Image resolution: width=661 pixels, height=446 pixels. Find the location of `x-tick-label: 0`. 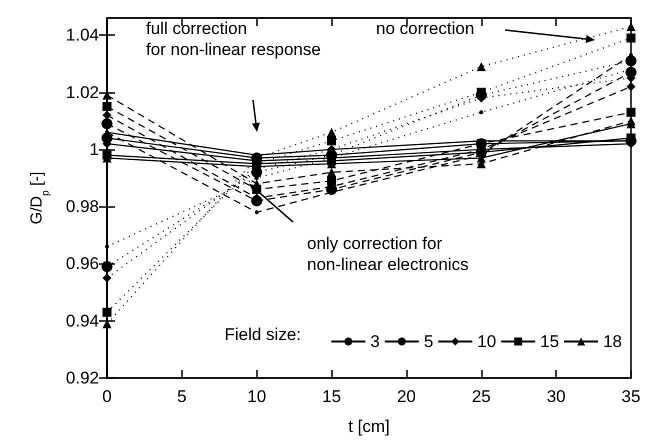

x-tick-label: 0 is located at coordinates (107, 396).